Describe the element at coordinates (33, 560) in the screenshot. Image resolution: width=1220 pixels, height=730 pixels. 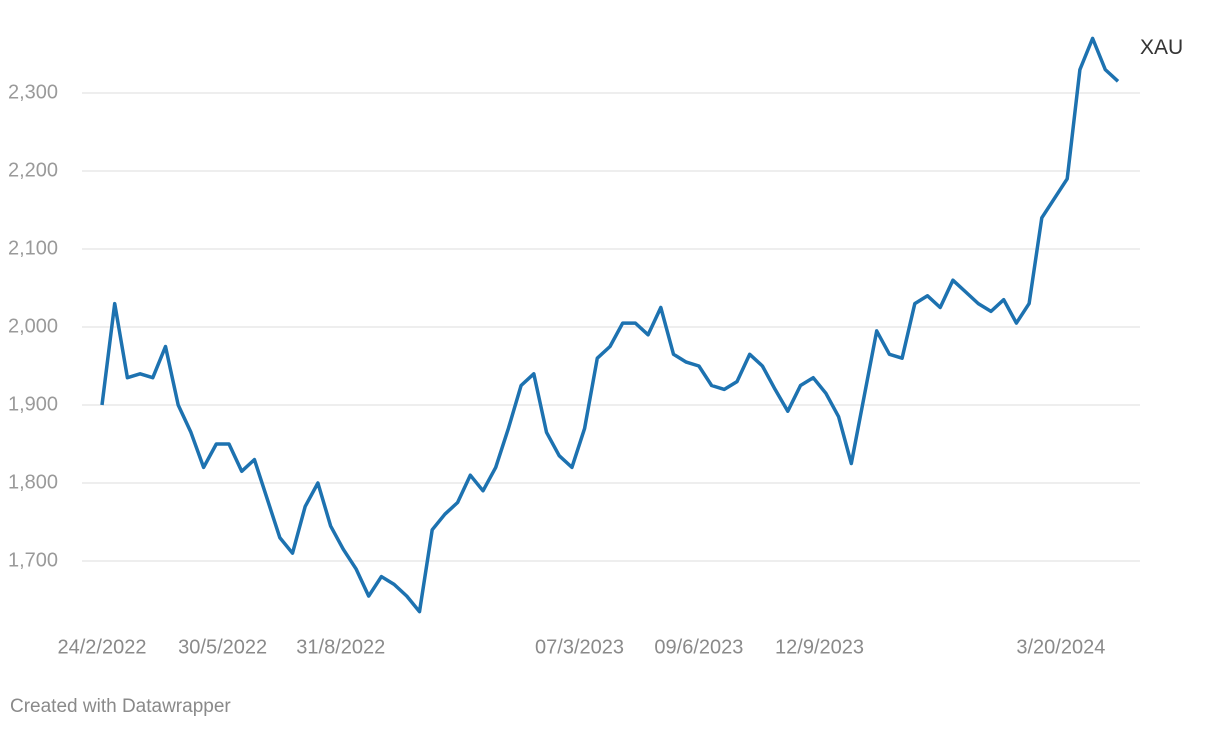
I see `y-tick-label: 1,700` at that location.